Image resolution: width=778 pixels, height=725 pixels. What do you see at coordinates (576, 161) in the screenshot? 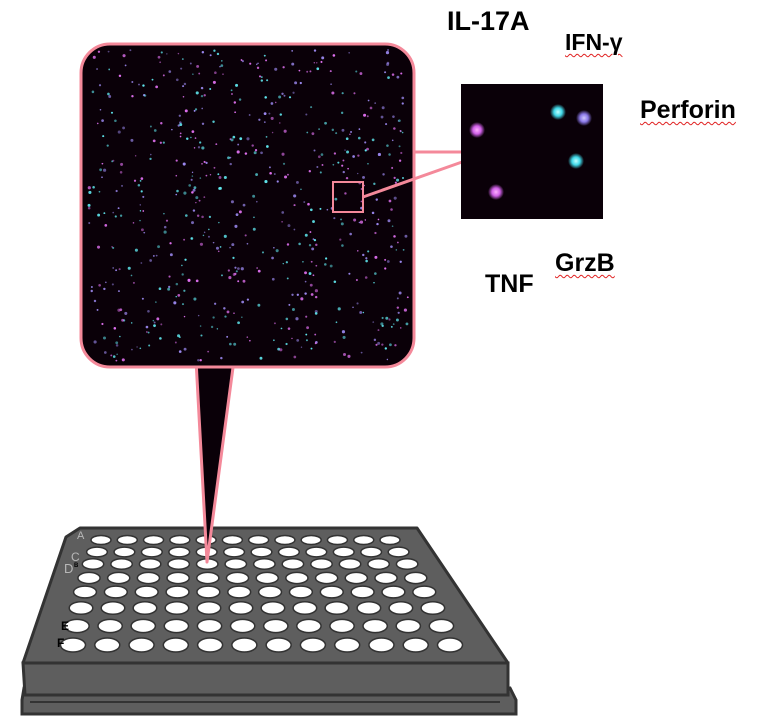
I see `spot-cyan` at bounding box center [576, 161].